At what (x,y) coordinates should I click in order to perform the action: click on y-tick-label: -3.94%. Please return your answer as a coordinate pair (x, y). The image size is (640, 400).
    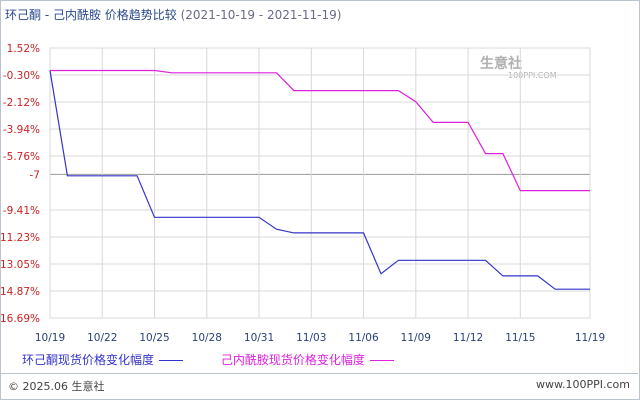
    Looking at the image, I should click on (21, 130).